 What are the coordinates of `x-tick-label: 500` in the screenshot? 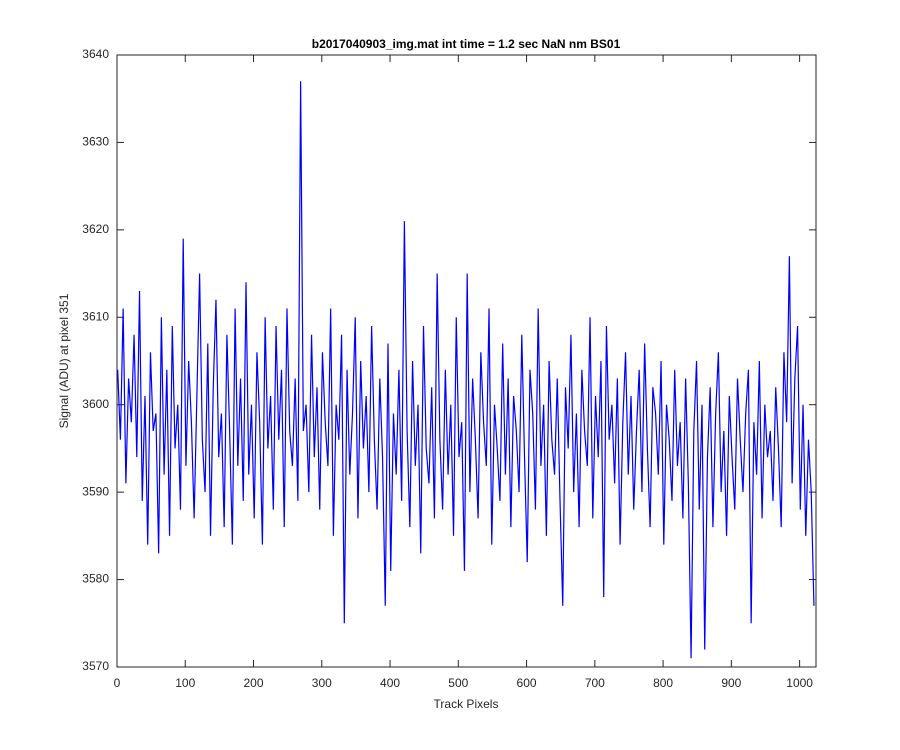 It's located at (458, 683).